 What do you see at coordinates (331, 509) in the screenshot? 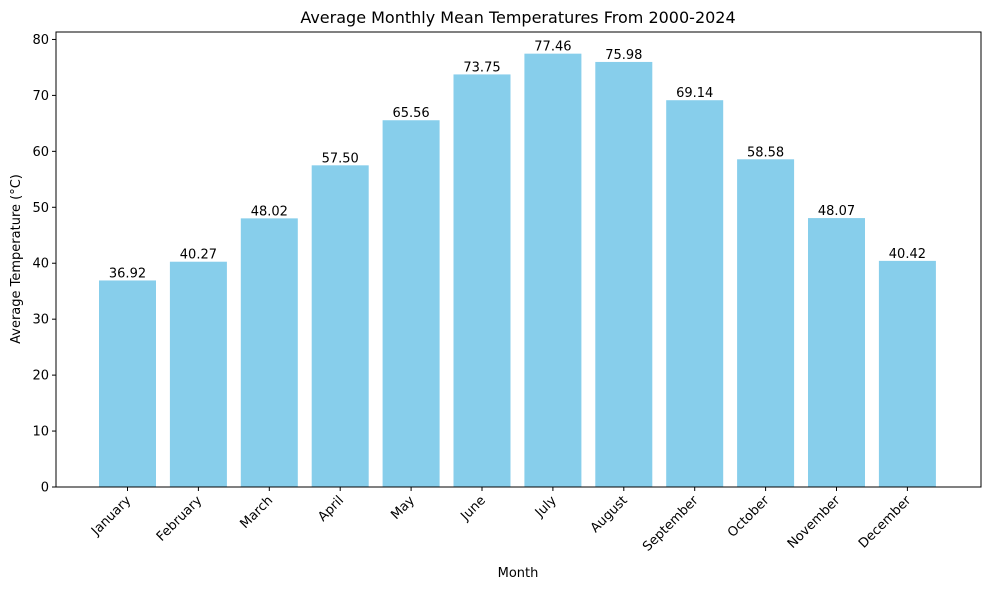
I see `x-tick-label-april: April` at bounding box center [331, 509].